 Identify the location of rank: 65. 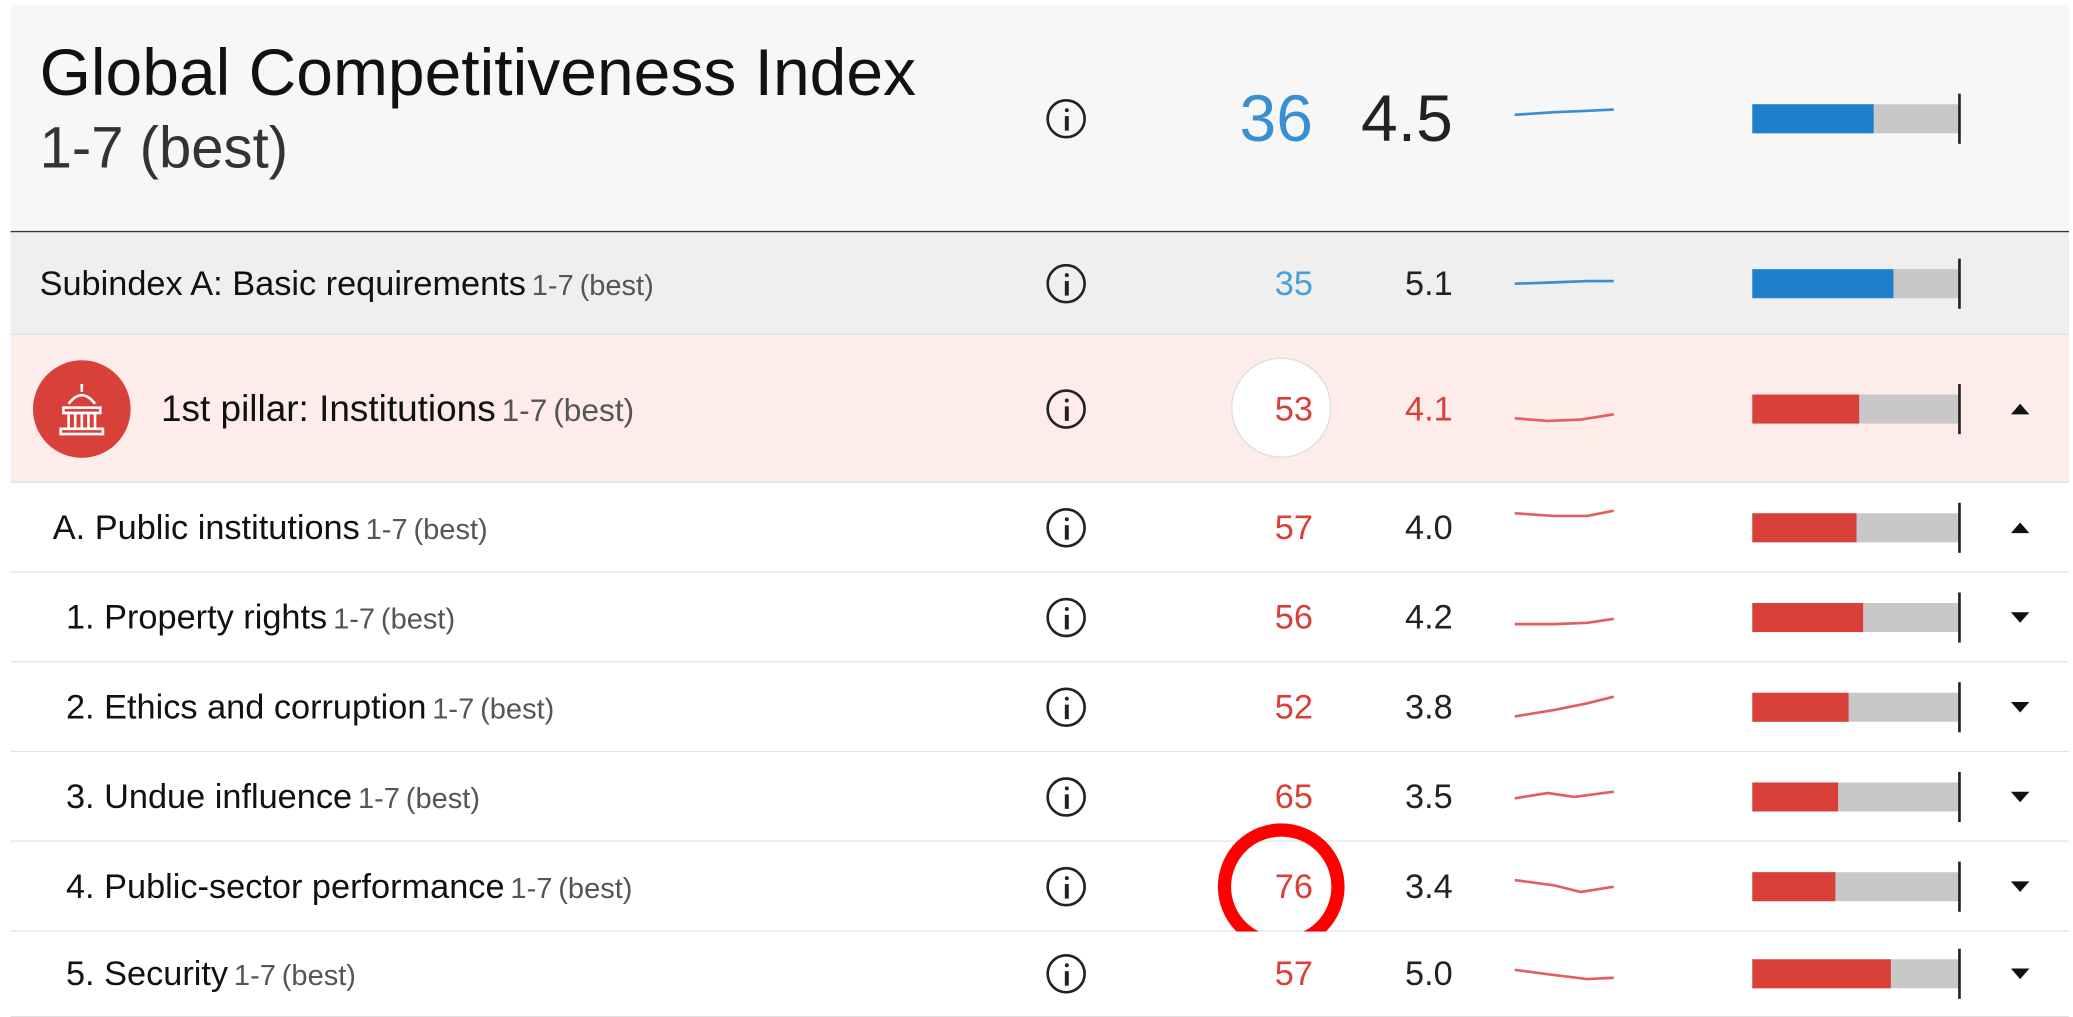
(1293, 795).